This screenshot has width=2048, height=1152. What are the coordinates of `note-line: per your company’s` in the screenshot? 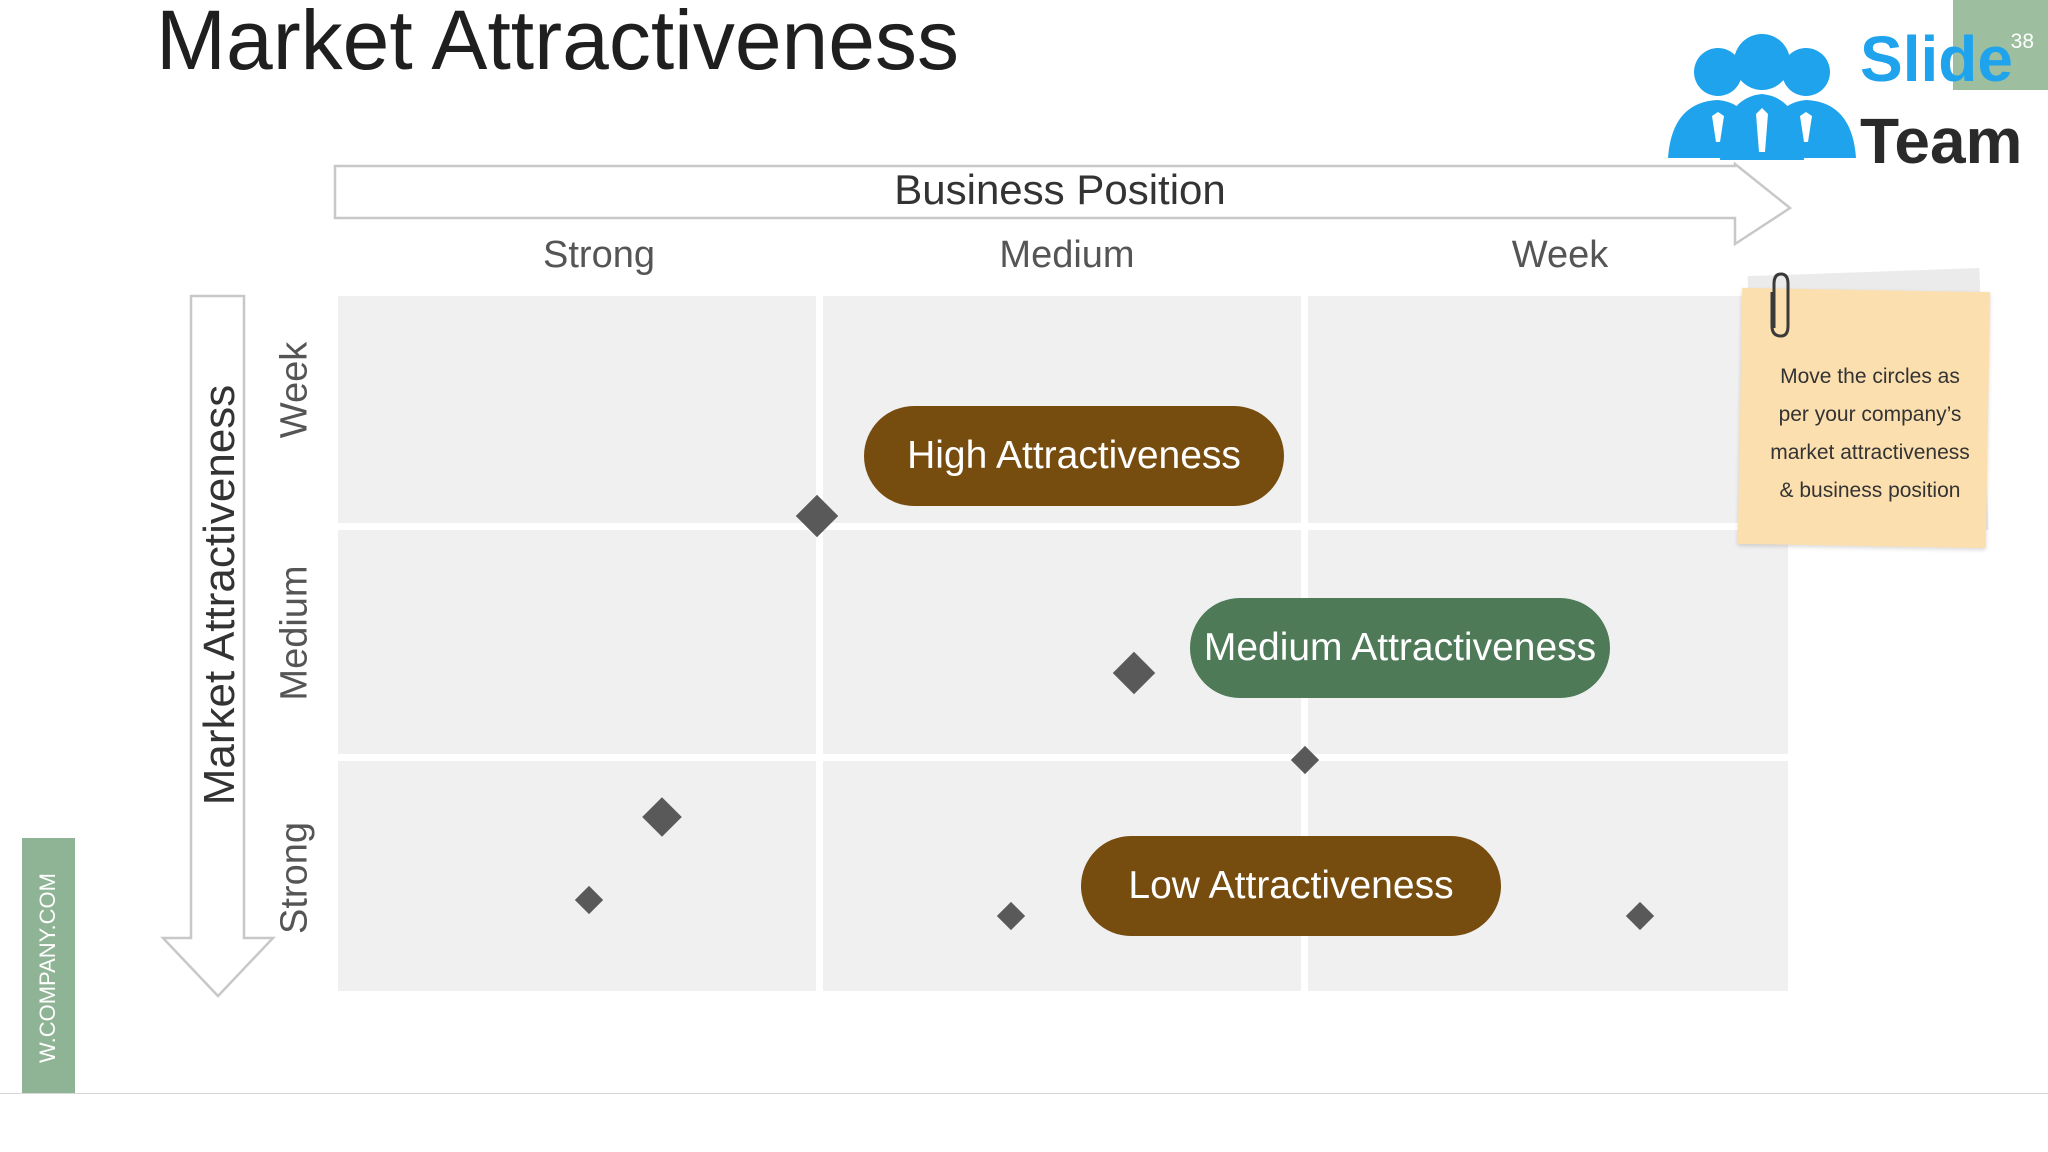 It's located at (1870, 414).